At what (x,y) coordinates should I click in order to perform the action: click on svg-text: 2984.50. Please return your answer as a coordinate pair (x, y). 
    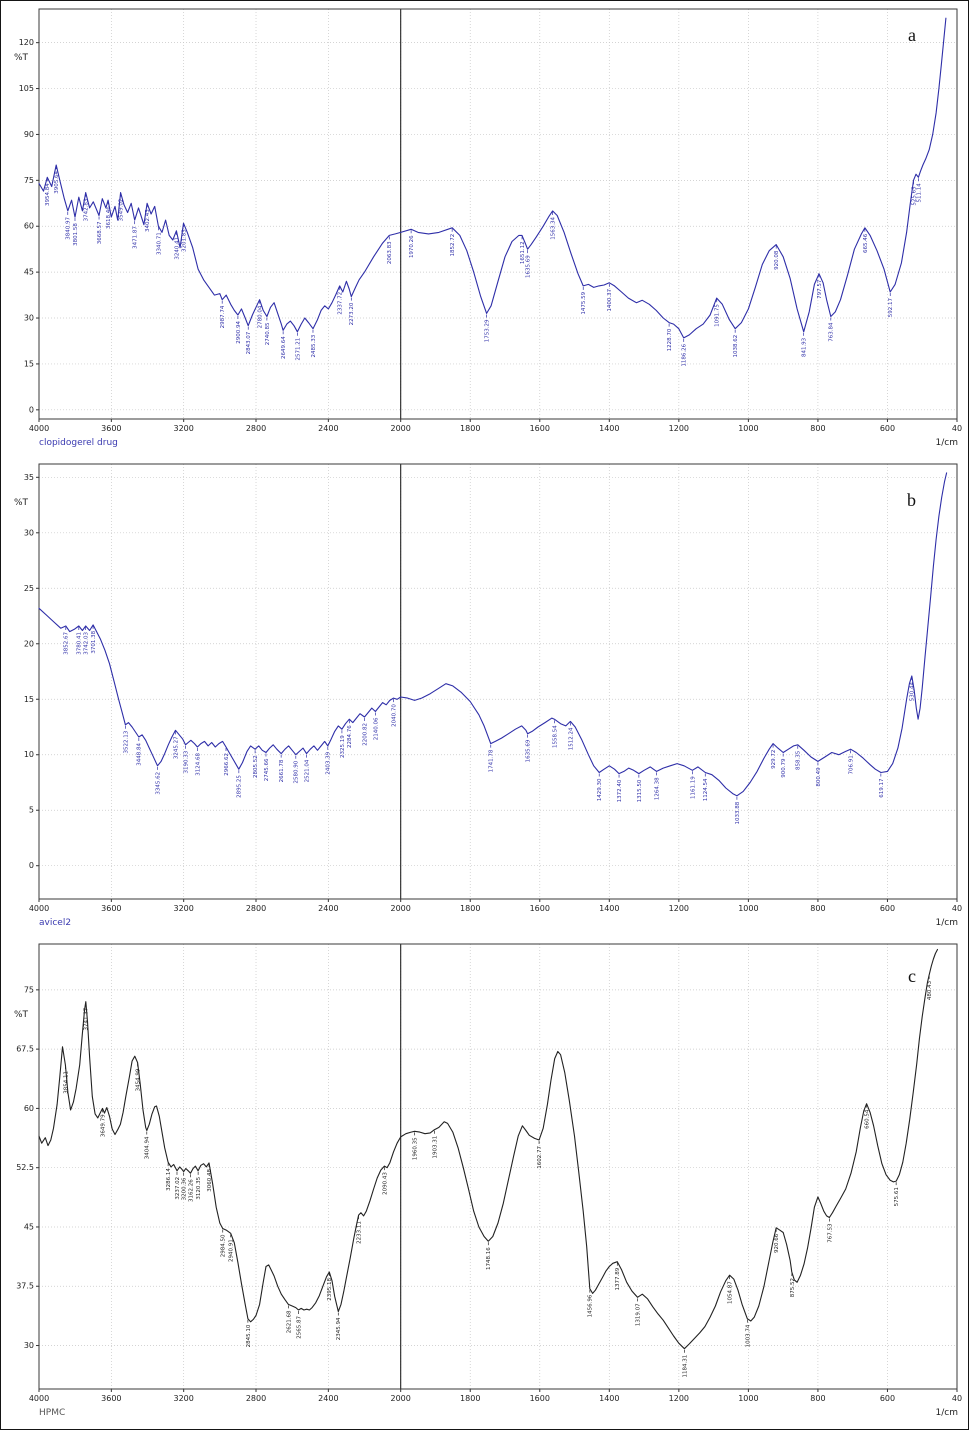
    Looking at the image, I should click on (224, 1245).